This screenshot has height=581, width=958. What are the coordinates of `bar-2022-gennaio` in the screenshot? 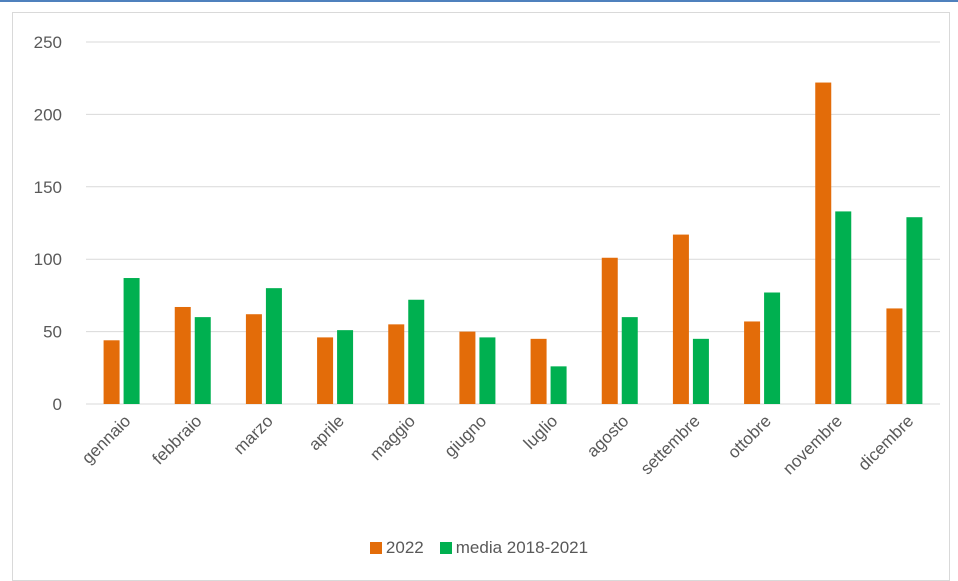 It's located at (111, 372).